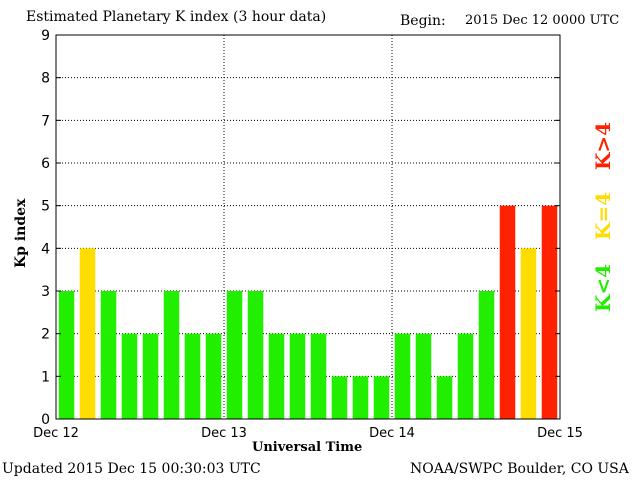 The image size is (640, 480). I want to click on x-axis-label: Universal Time, so click(307, 447).